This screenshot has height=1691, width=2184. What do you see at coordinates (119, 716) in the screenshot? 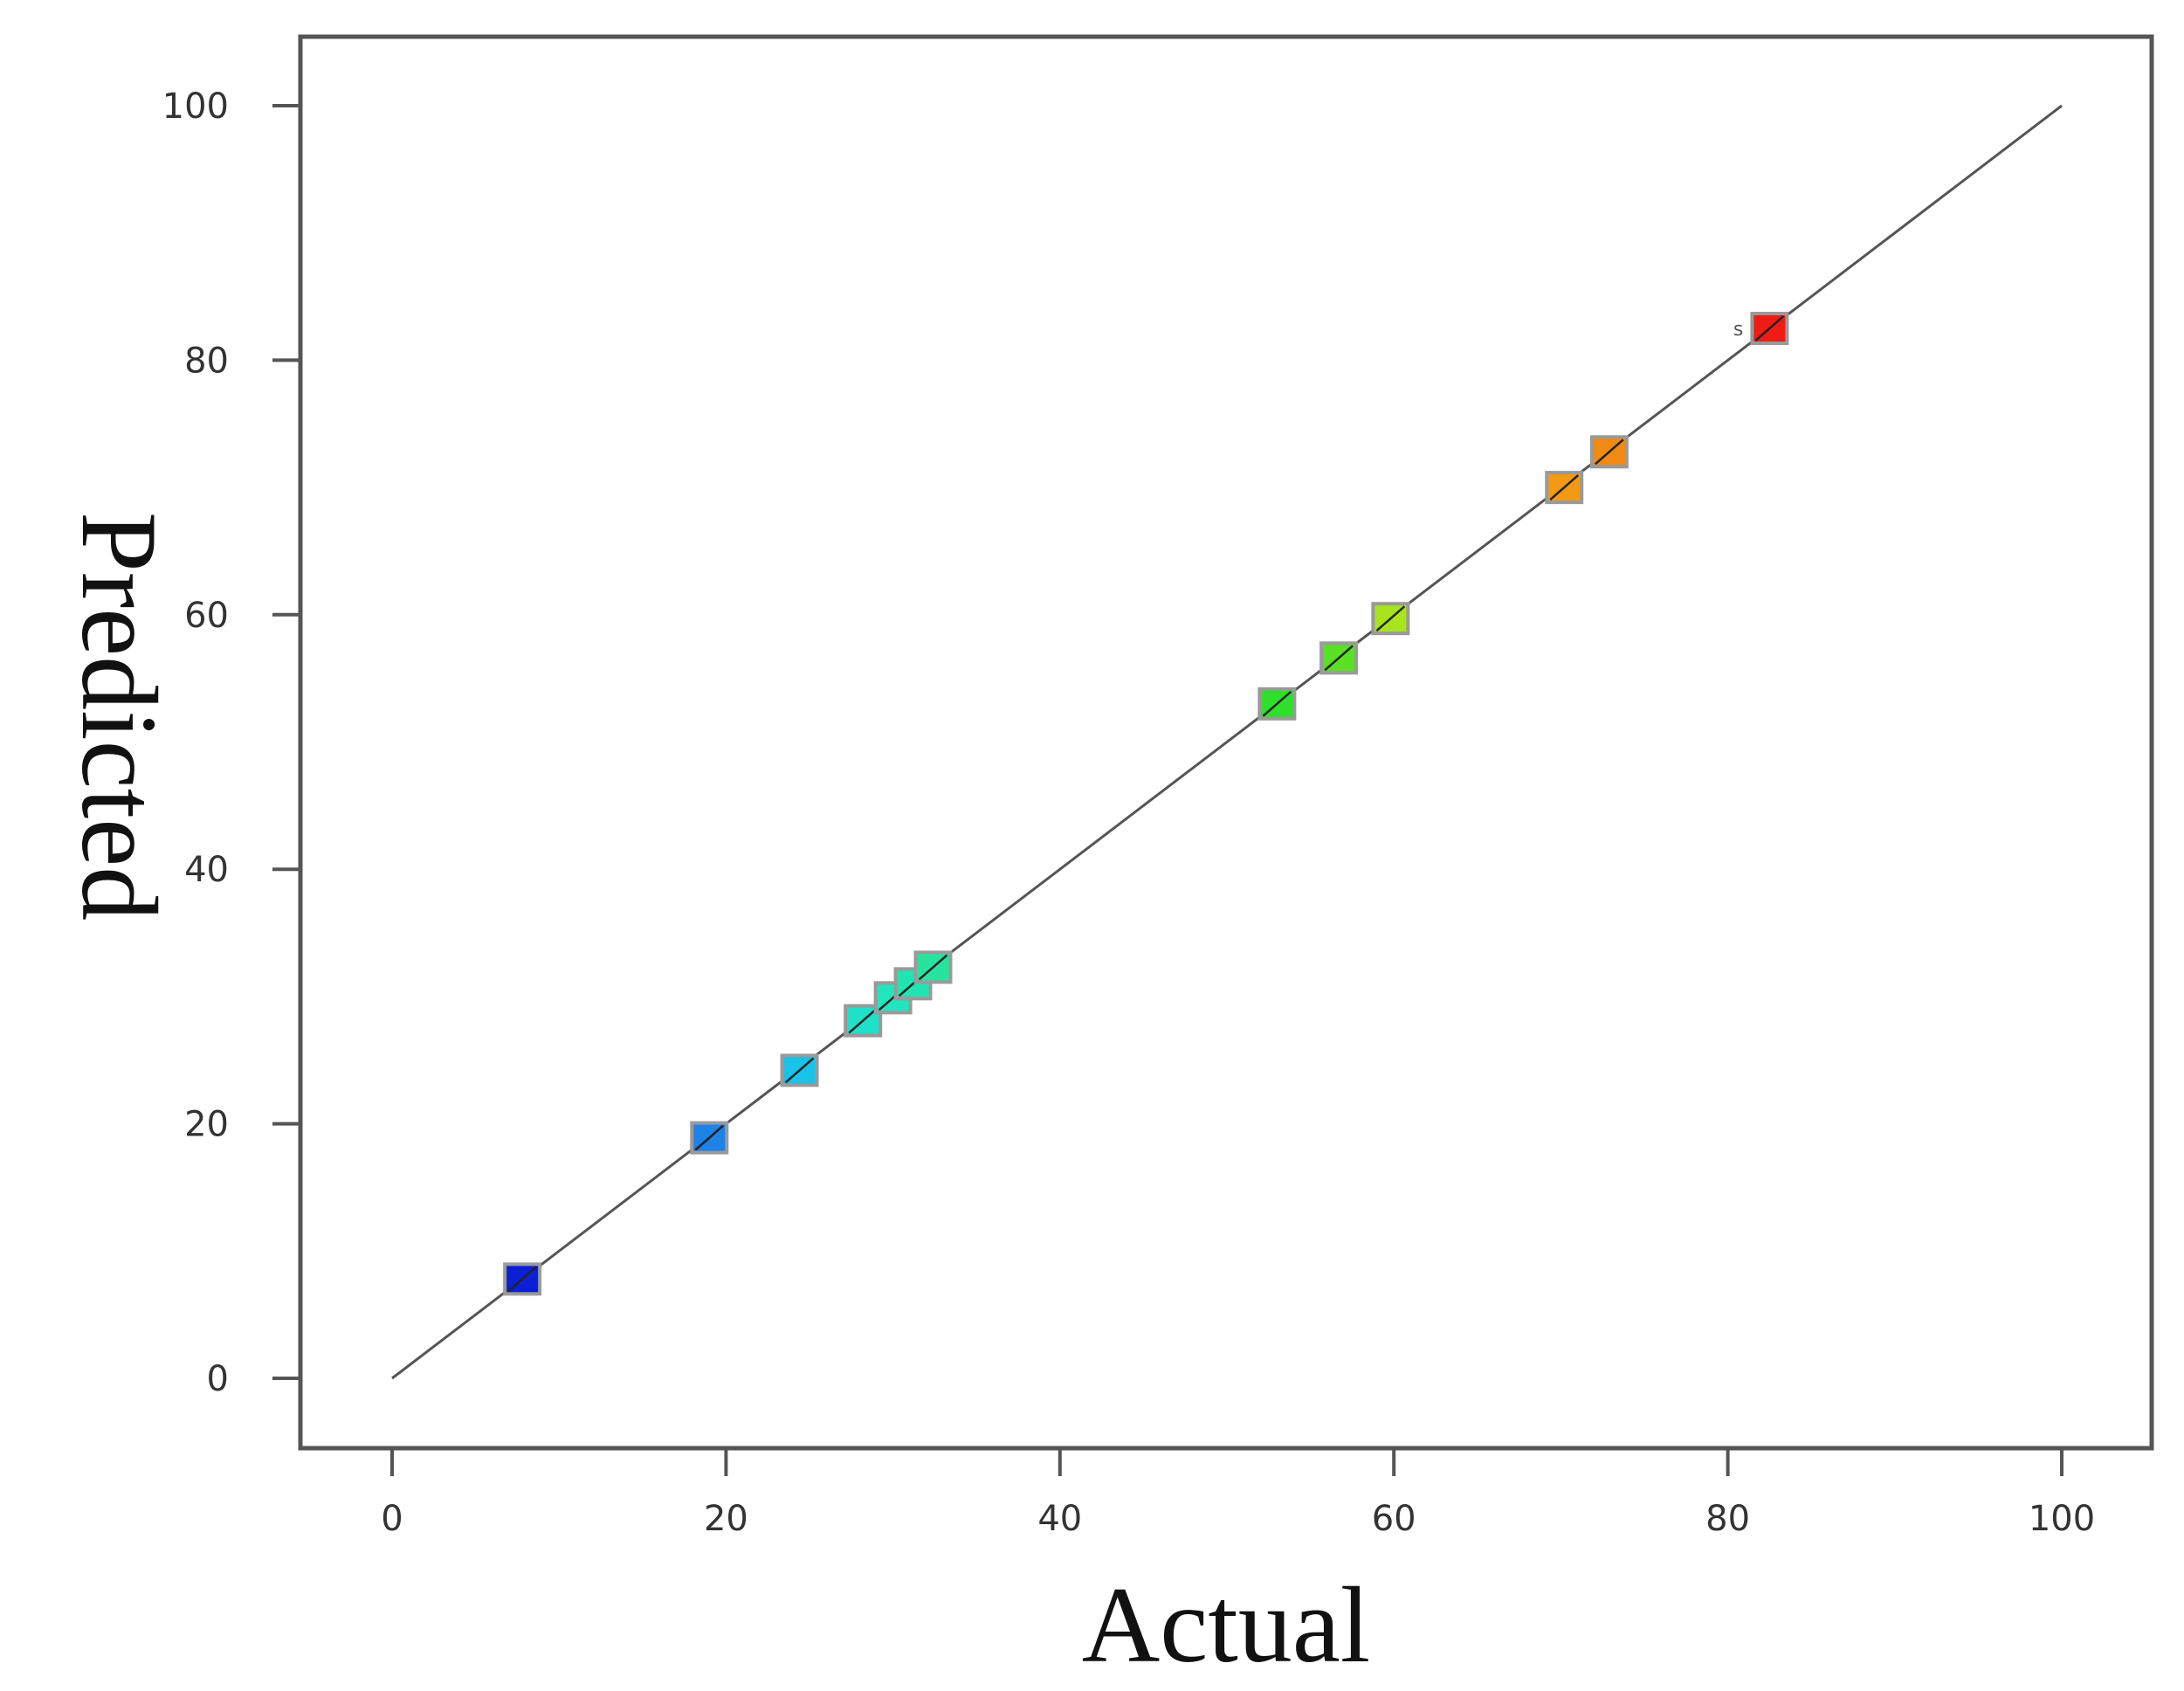
I see `y-axis-title: Predicted` at bounding box center [119, 716].